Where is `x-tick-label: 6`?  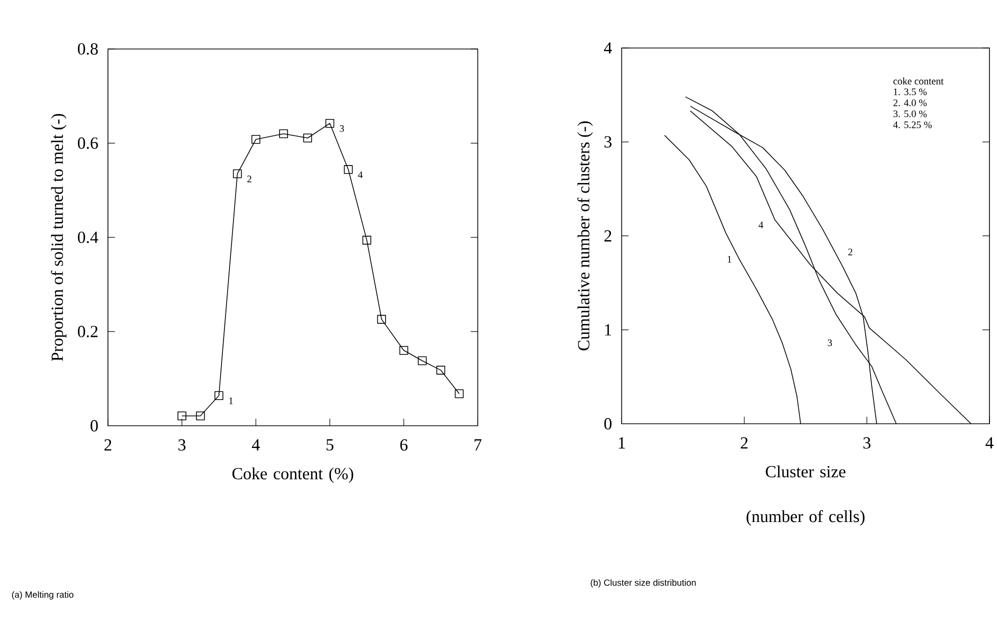 x-tick-label: 6 is located at coordinates (404, 445).